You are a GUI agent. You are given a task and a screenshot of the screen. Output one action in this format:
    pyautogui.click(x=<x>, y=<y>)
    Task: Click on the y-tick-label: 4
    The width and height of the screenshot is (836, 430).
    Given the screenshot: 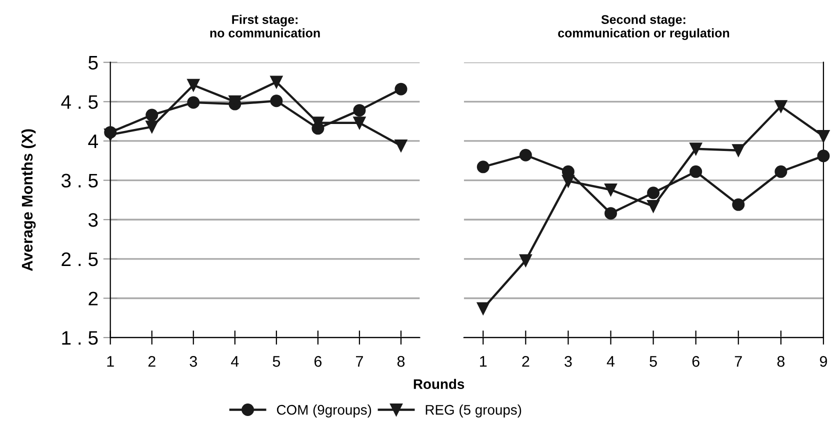 What is the action you would take?
    pyautogui.click(x=93, y=141)
    